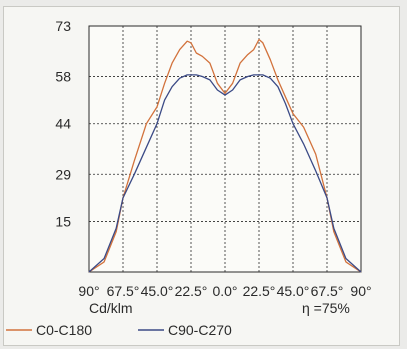 The image size is (407, 349). What do you see at coordinates (63, 174) in the screenshot?
I see `y-tick-label: 29` at bounding box center [63, 174].